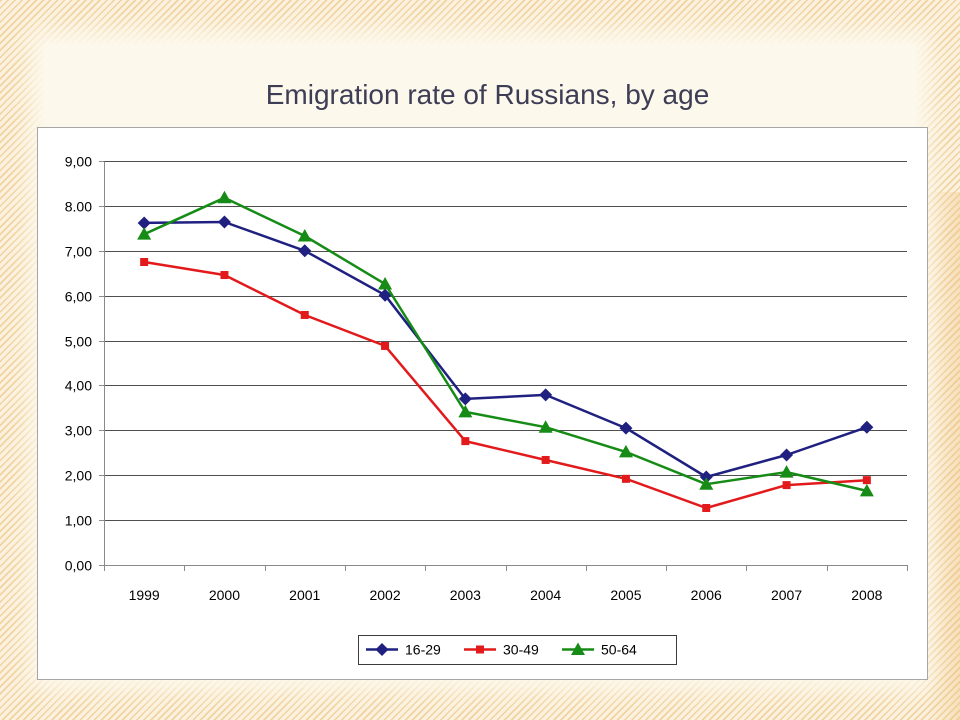 This screenshot has width=960, height=720. Describe the element at coordinates (465, 595) in the screenshot. I see `x-tick-label: 2003` at that location.